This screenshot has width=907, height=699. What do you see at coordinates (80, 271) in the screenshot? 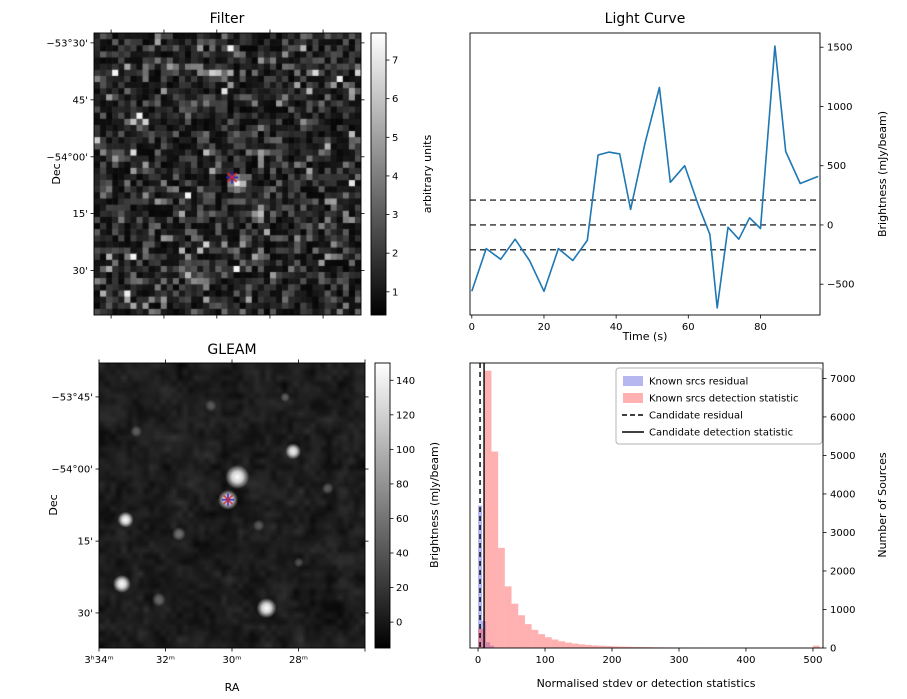
I see `filter-ytick-label: 30'` at bounding box center [80, 271].